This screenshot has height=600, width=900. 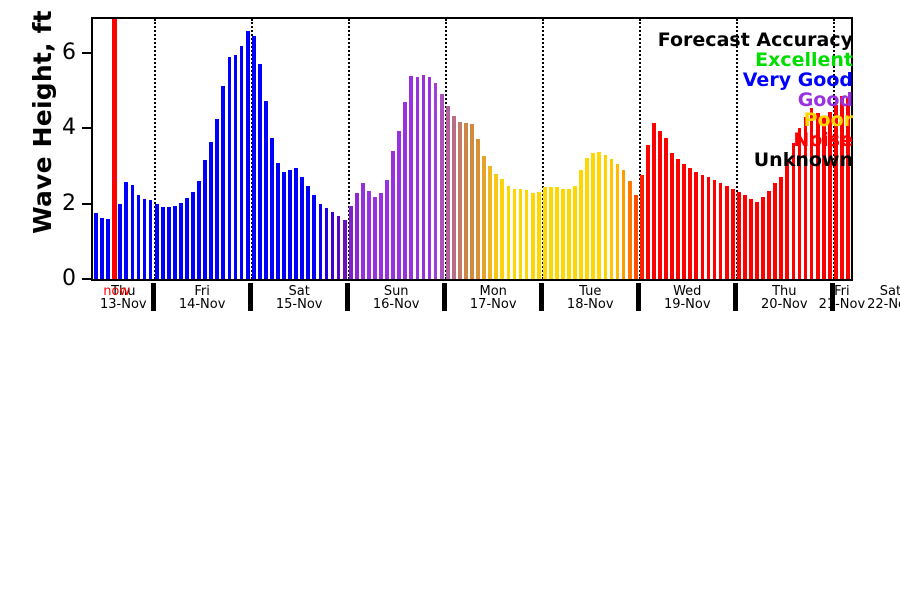 I want to click on legend-title: Forecast Accuracy, so click(x=755, y=40).